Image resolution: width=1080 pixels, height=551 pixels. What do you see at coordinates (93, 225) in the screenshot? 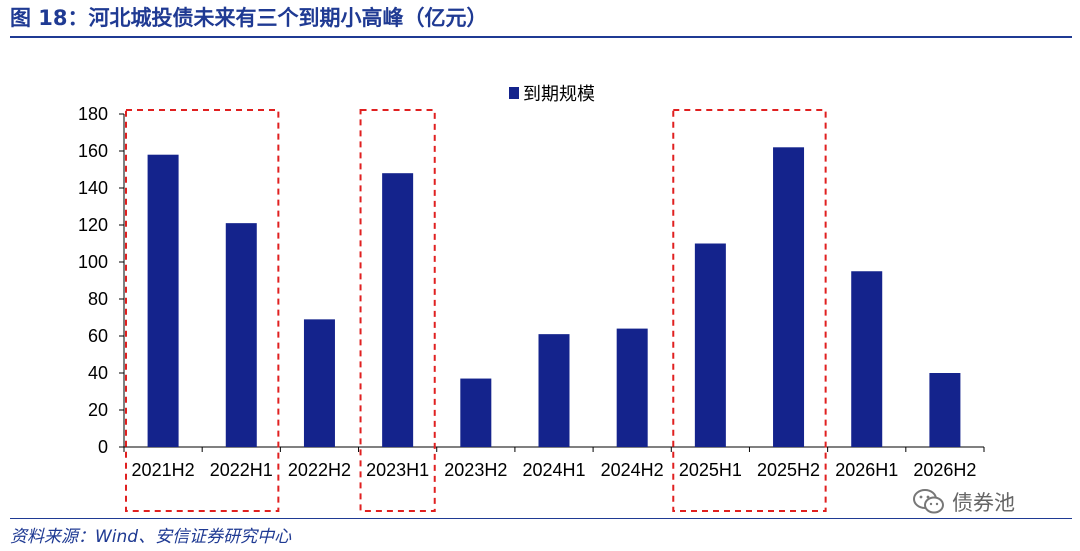
I see `y-tick-label: 120` at bounding box center [93, 225].